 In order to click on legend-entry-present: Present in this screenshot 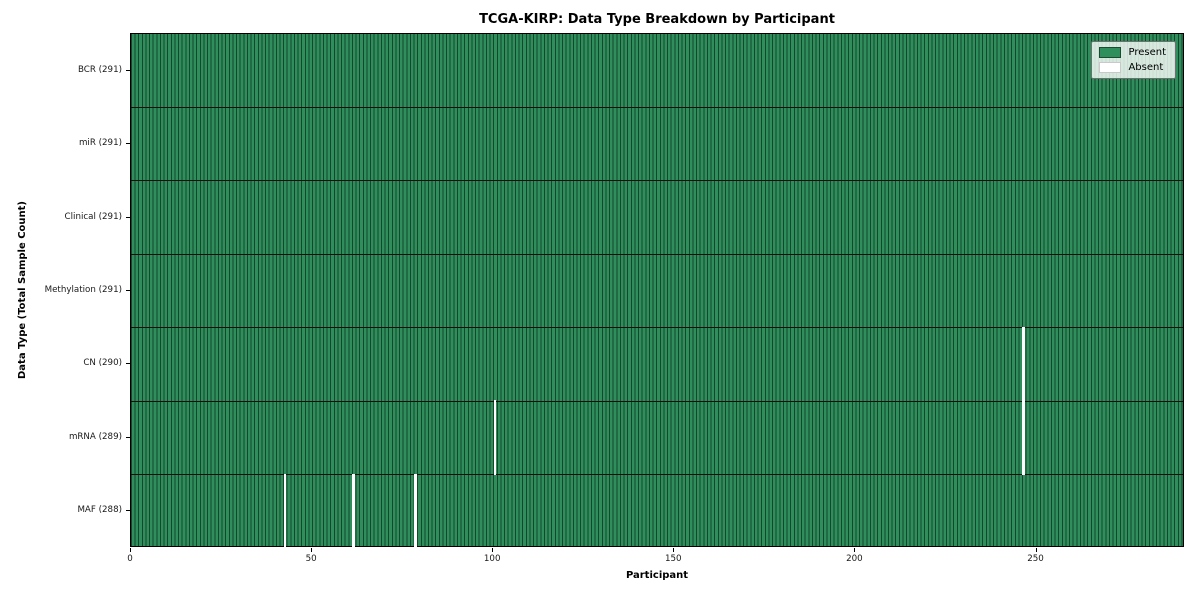, I will do `click(1132, 52)`.